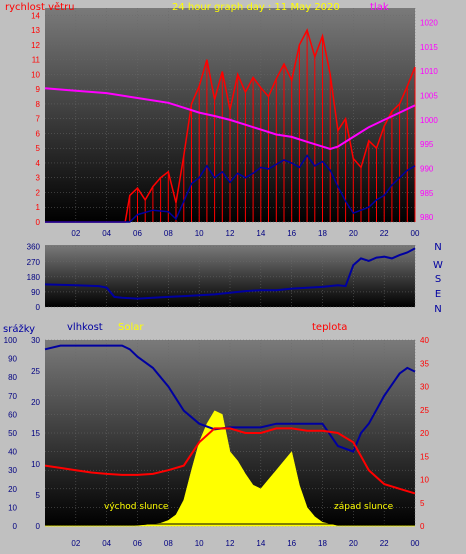  Describe the element at coordinates (424, 433) in the screenshot. I see `temp-tick-label: 20` at that location.